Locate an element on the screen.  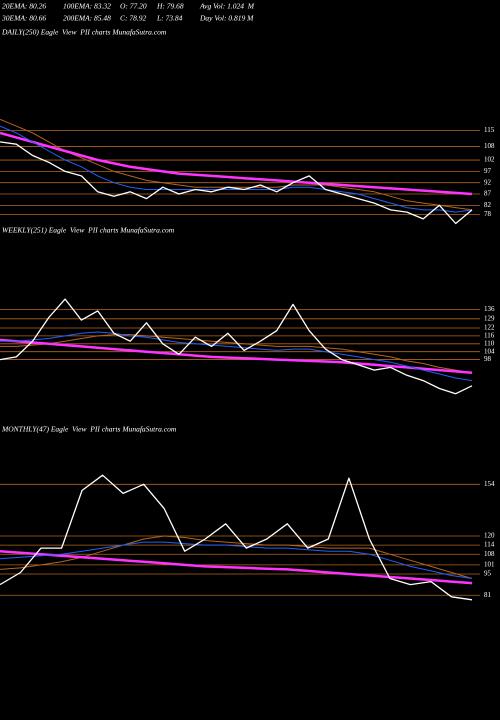
y-tick-label: 97 is located at coordinates (488, 171).